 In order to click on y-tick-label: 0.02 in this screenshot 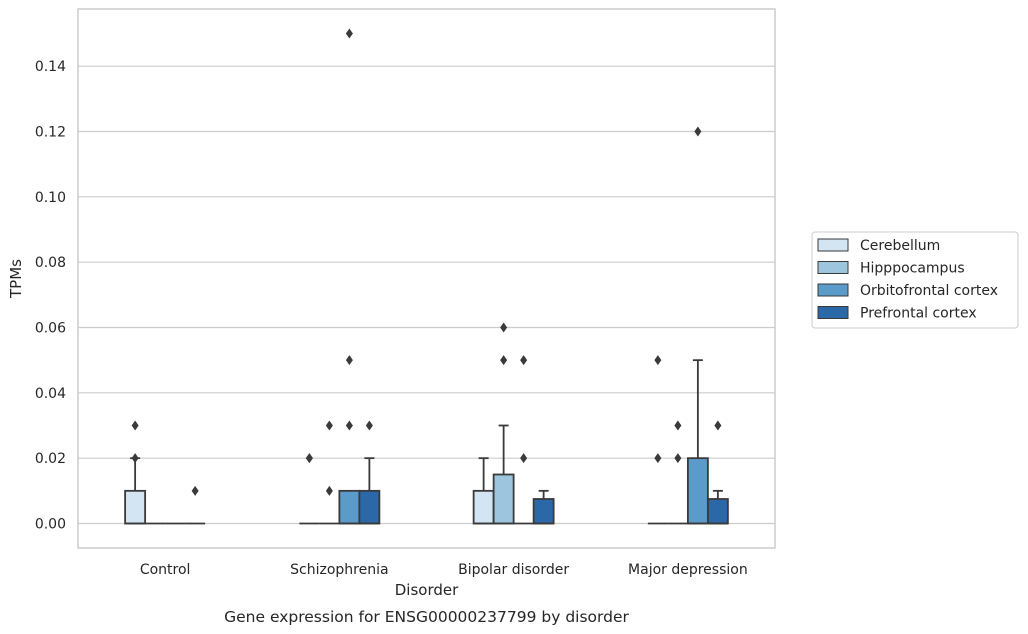, I will do `click(50, 459)`.